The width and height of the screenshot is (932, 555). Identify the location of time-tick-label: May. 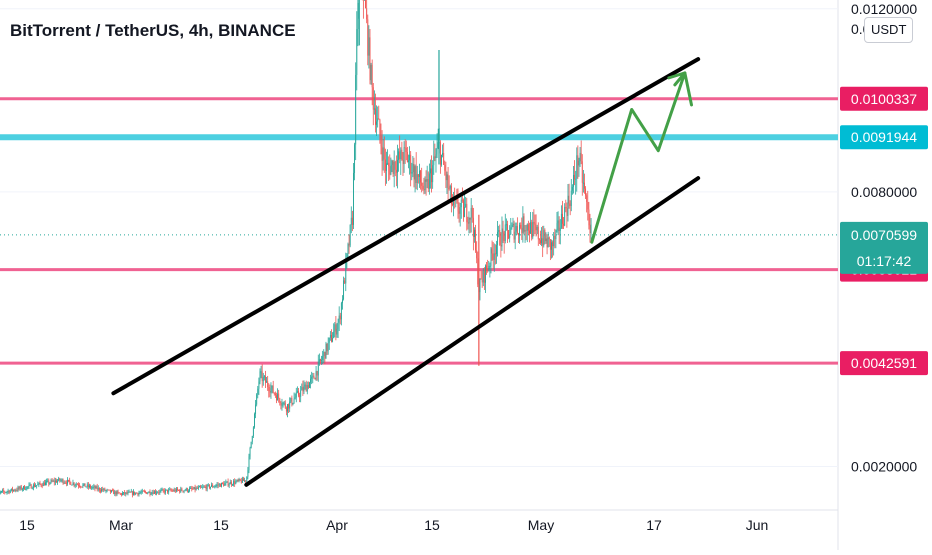
(541, 525).